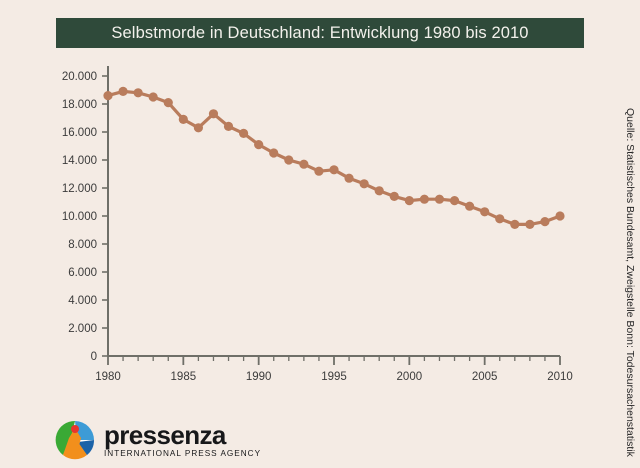 The height and width of the screenshot is (468, 640). What do you see at coordinates (184, 377) in the screenshot?
I see `x-axis-tick-label: 1985` at bounding box center [184, 377].